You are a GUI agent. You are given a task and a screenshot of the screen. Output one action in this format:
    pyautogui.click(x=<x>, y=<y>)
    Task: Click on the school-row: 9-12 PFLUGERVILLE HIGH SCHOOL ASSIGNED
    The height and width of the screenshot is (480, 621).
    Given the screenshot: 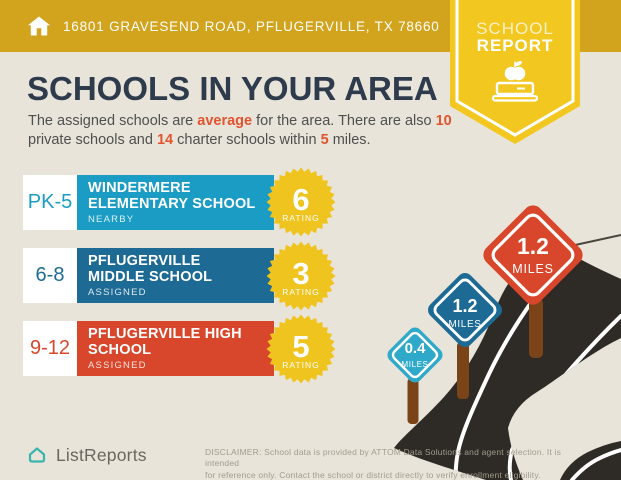 What is the action you would take?
    pyautogui.click(x=148, y=348)
    